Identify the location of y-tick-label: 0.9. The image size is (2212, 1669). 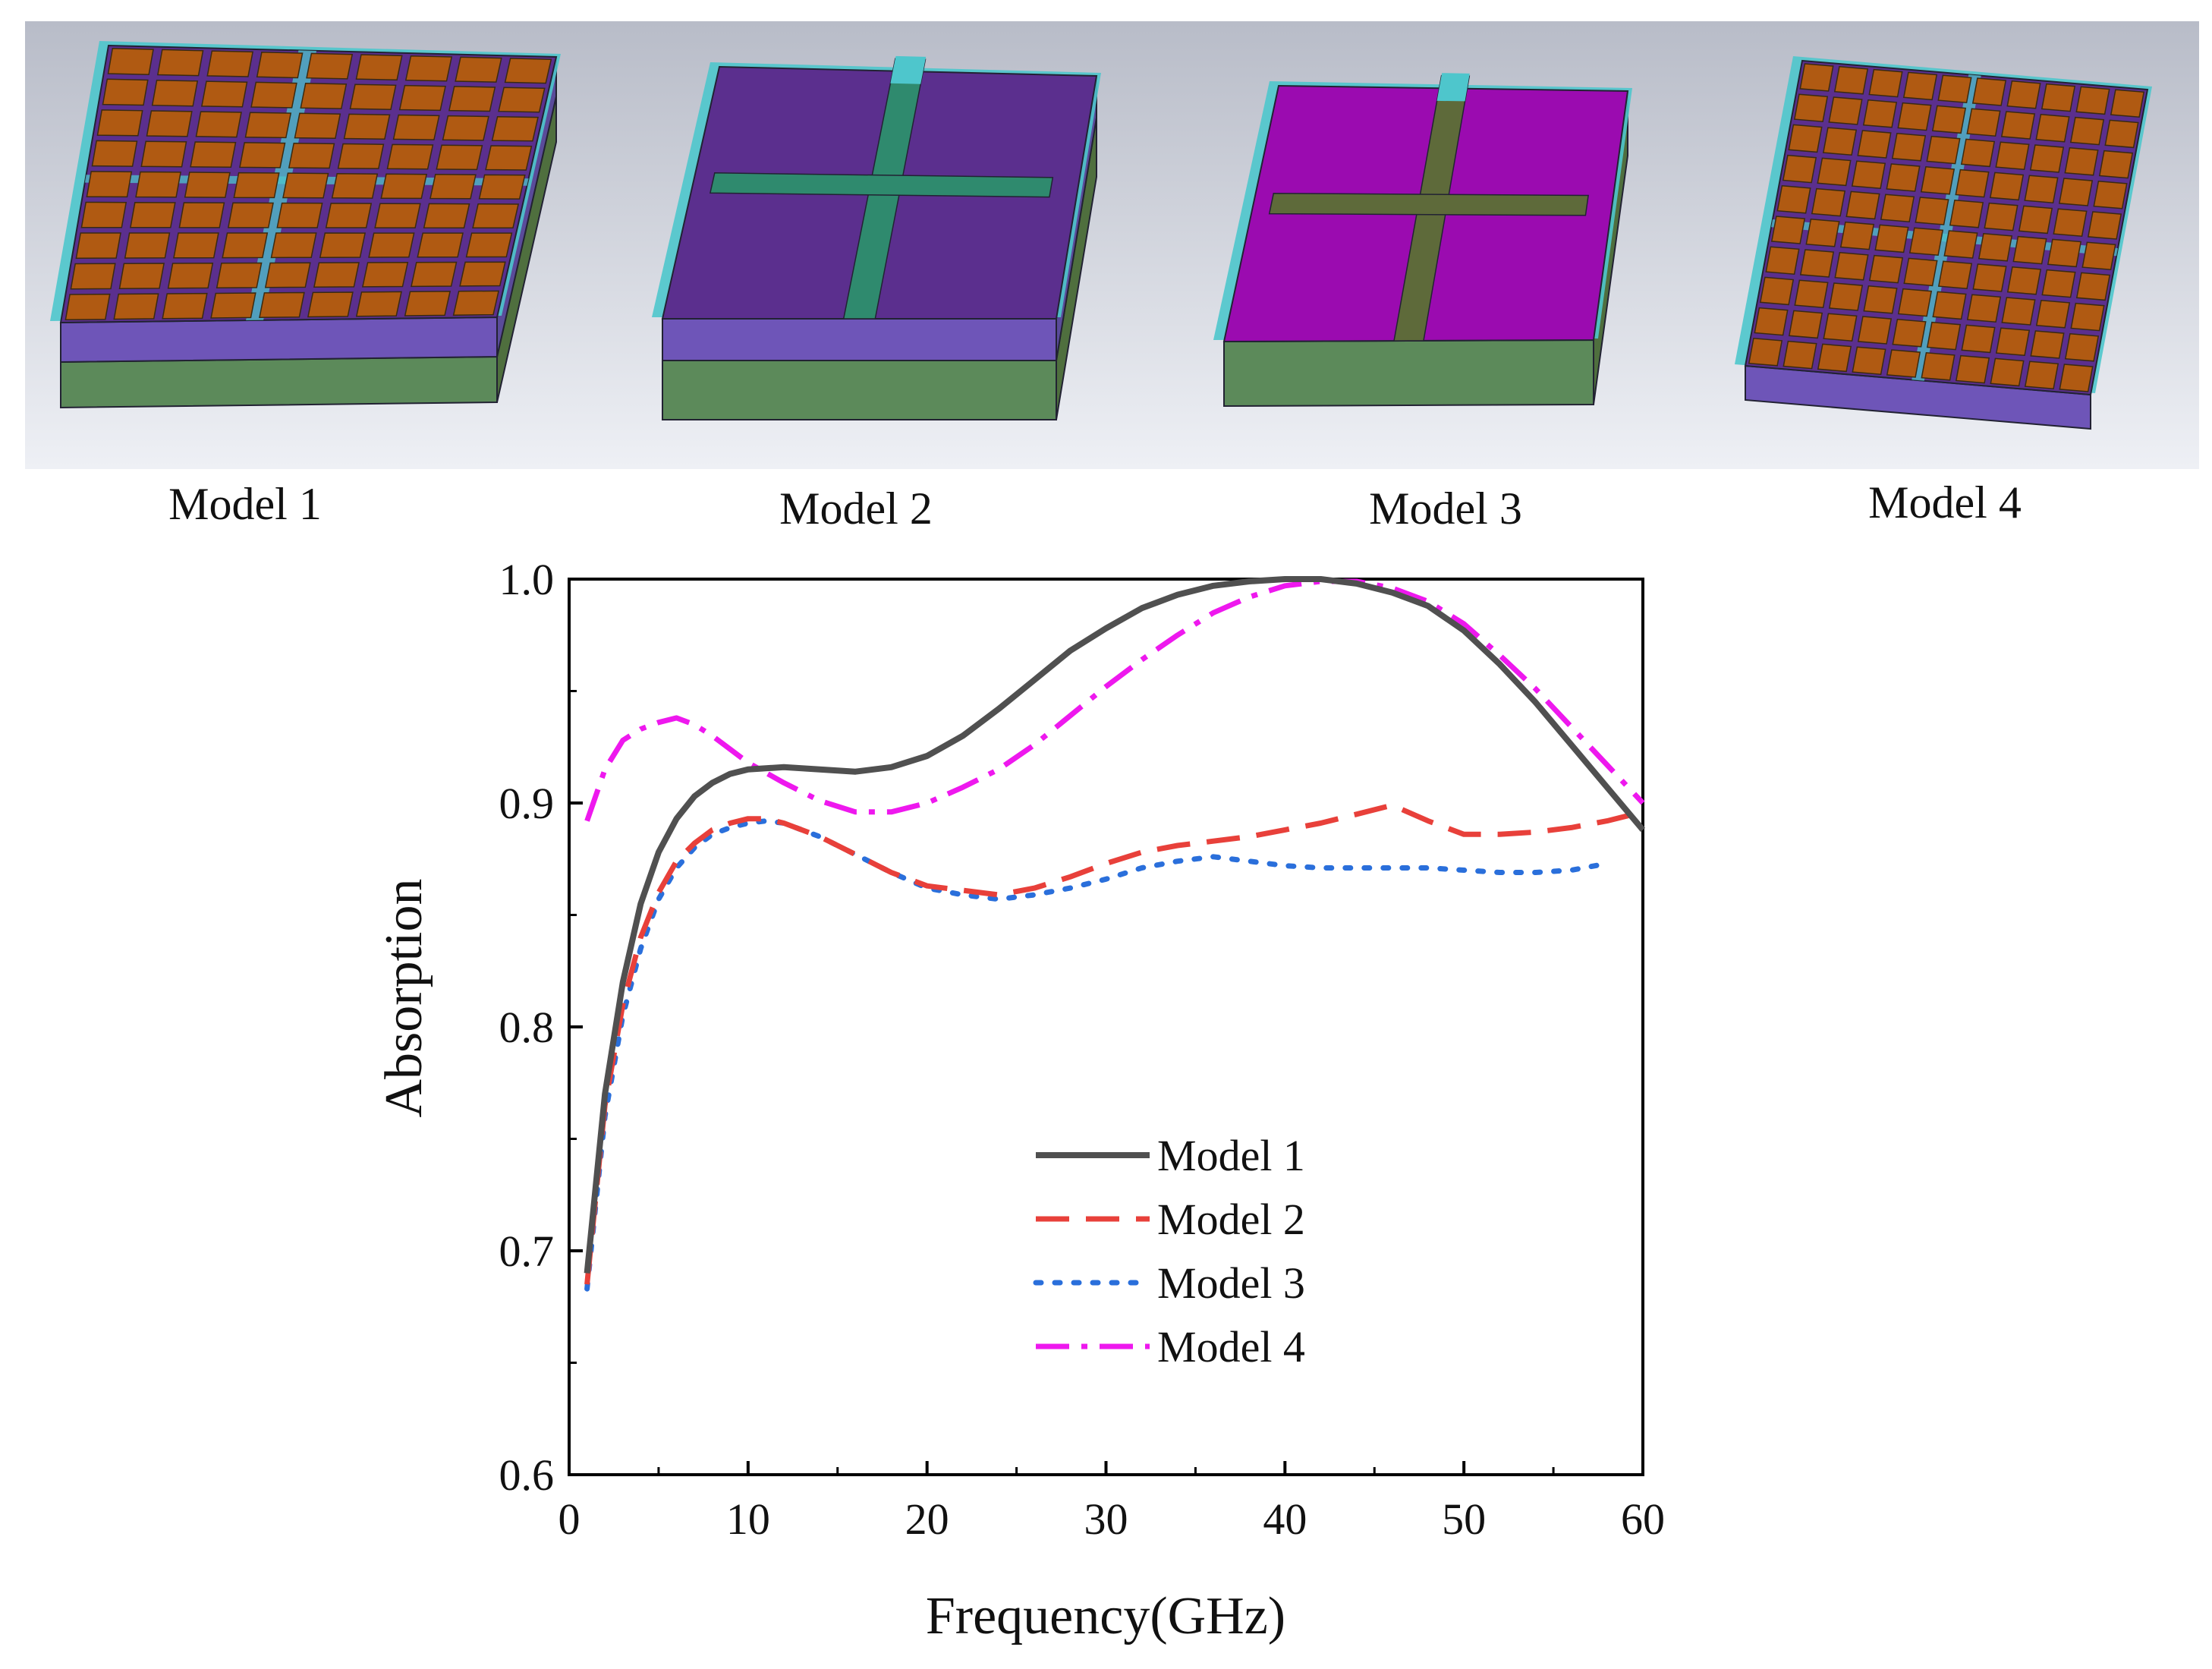
(527, 804).